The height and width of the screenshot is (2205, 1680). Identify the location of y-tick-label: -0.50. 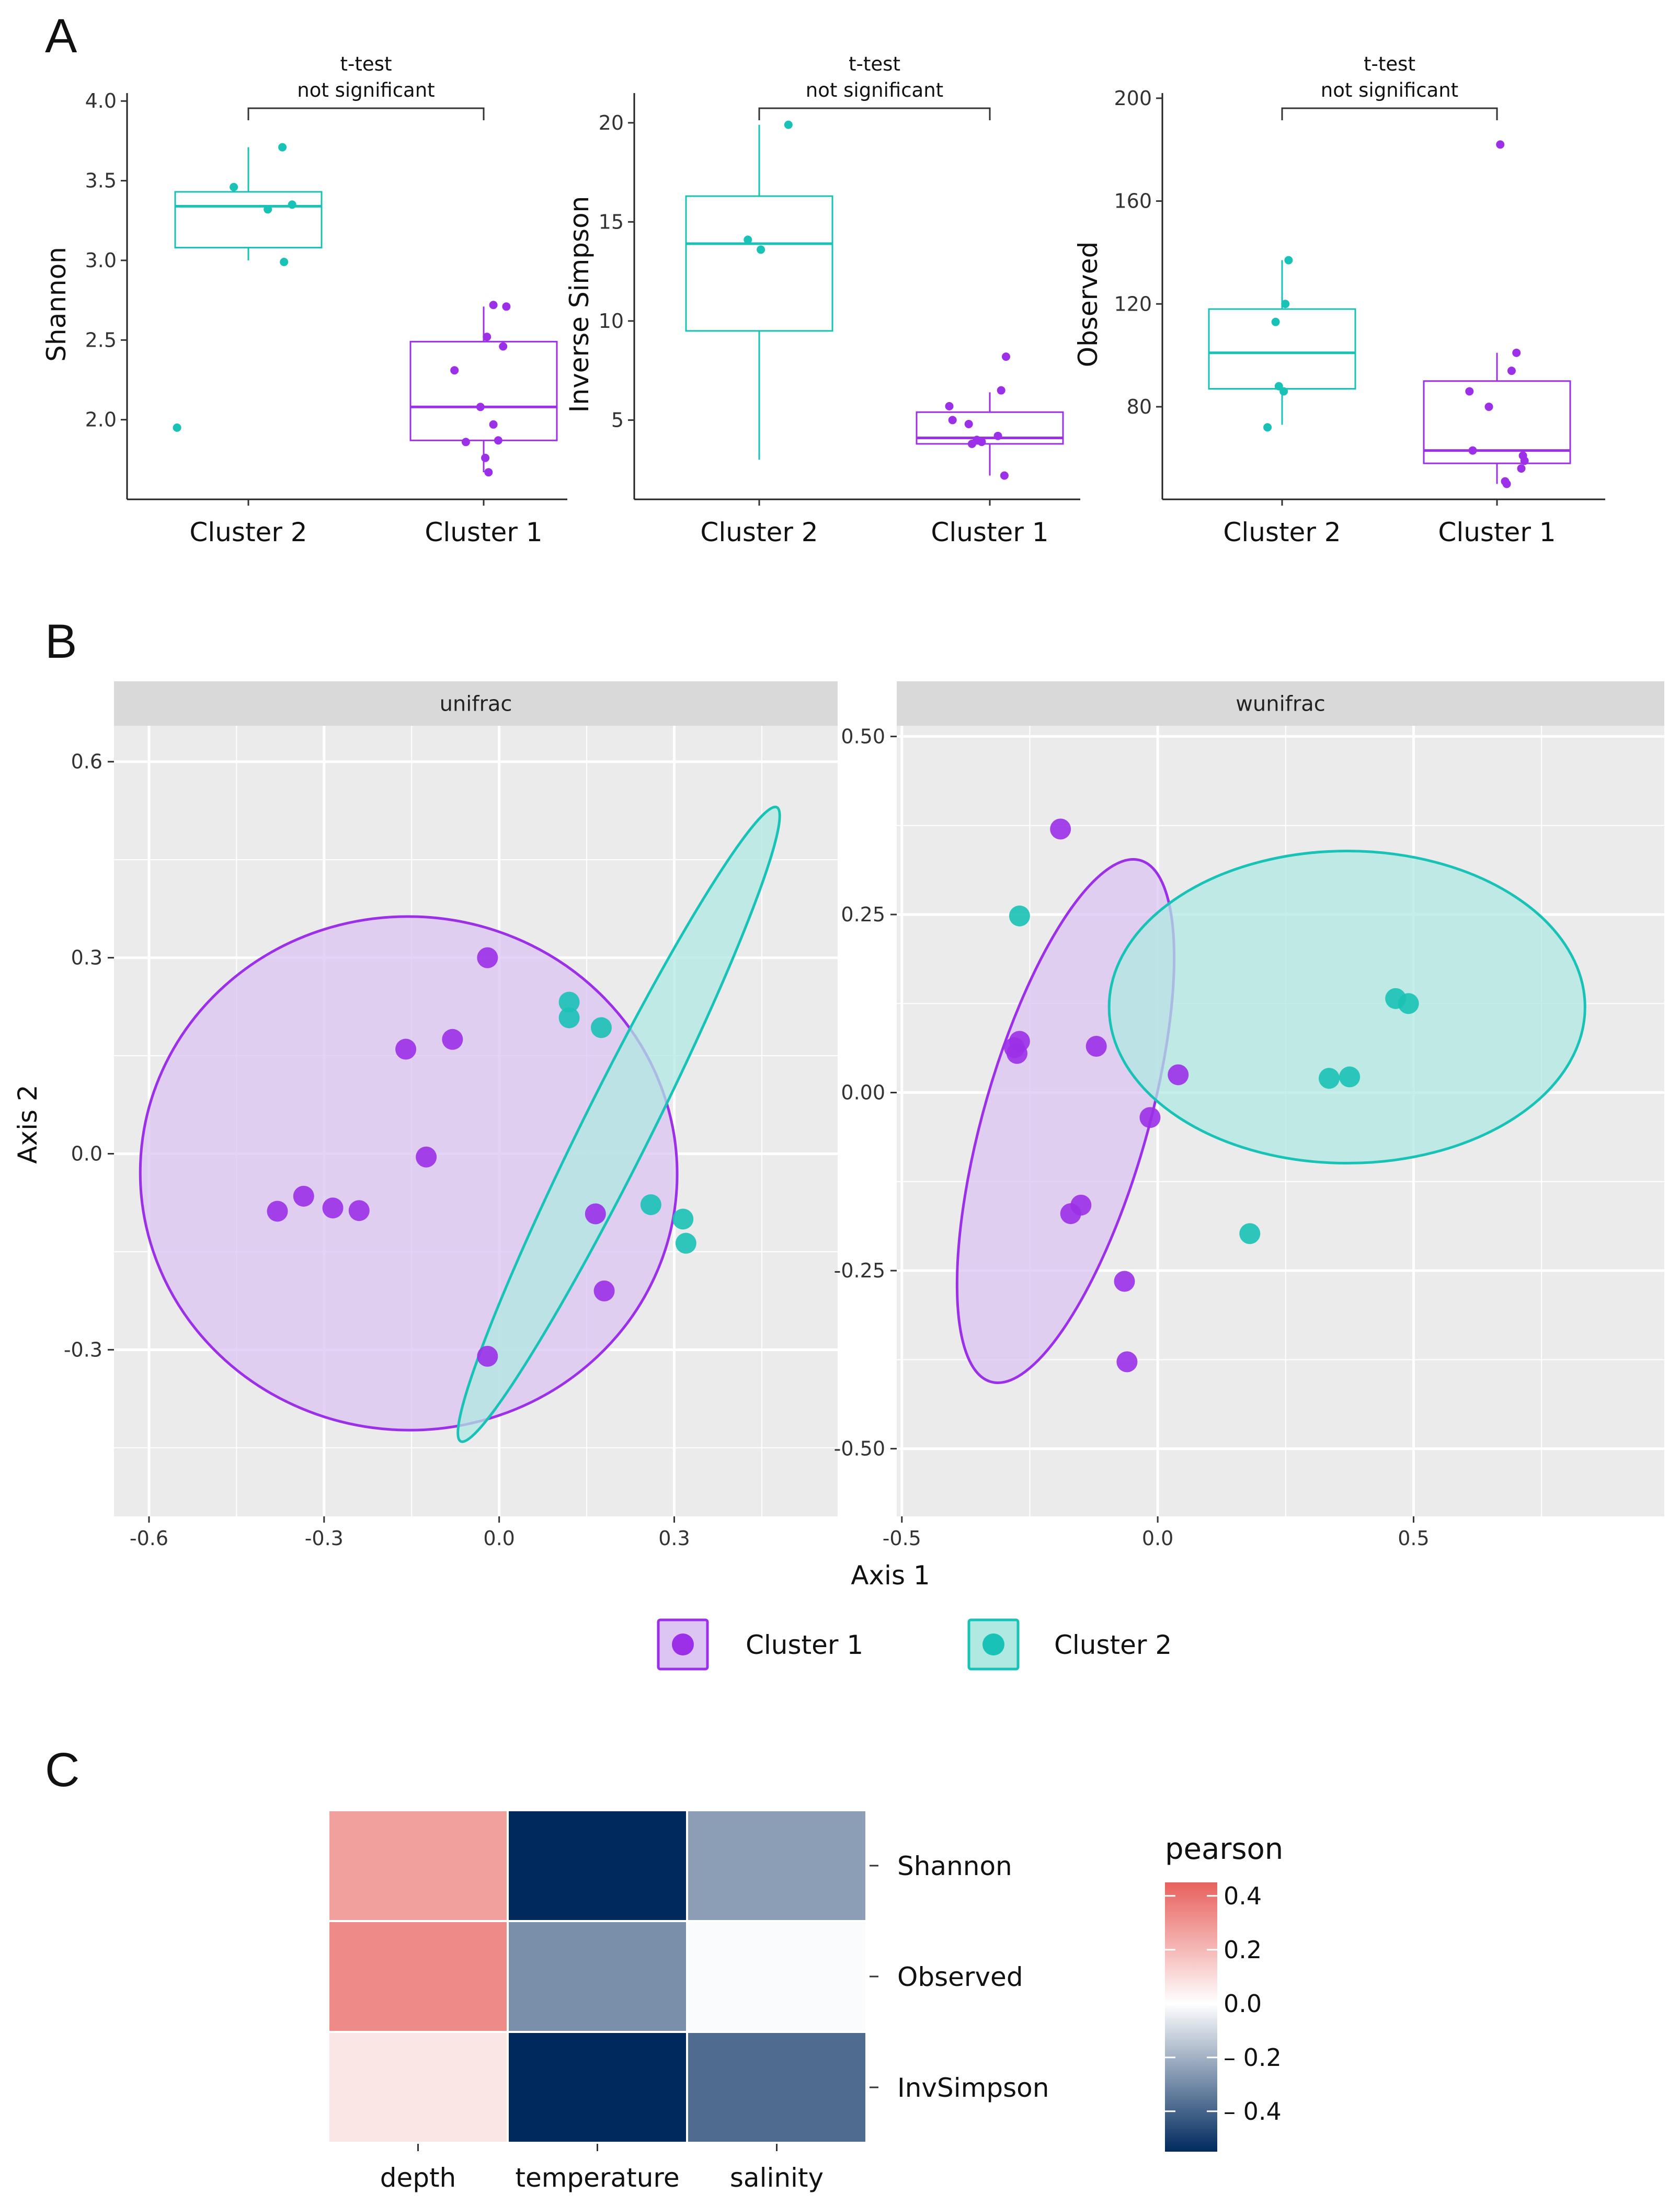
(860, 1448).